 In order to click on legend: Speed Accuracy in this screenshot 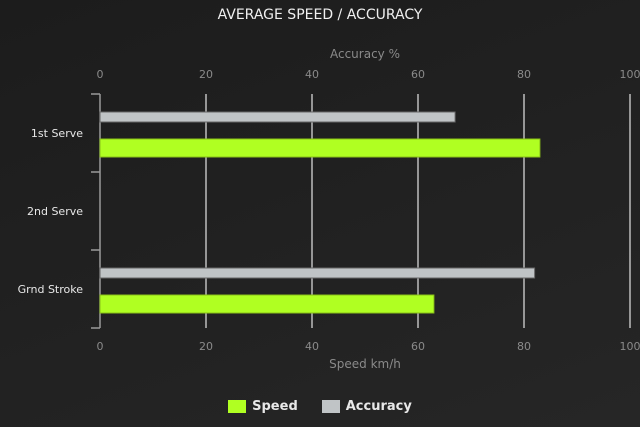, I will do `click(320, 406)`.